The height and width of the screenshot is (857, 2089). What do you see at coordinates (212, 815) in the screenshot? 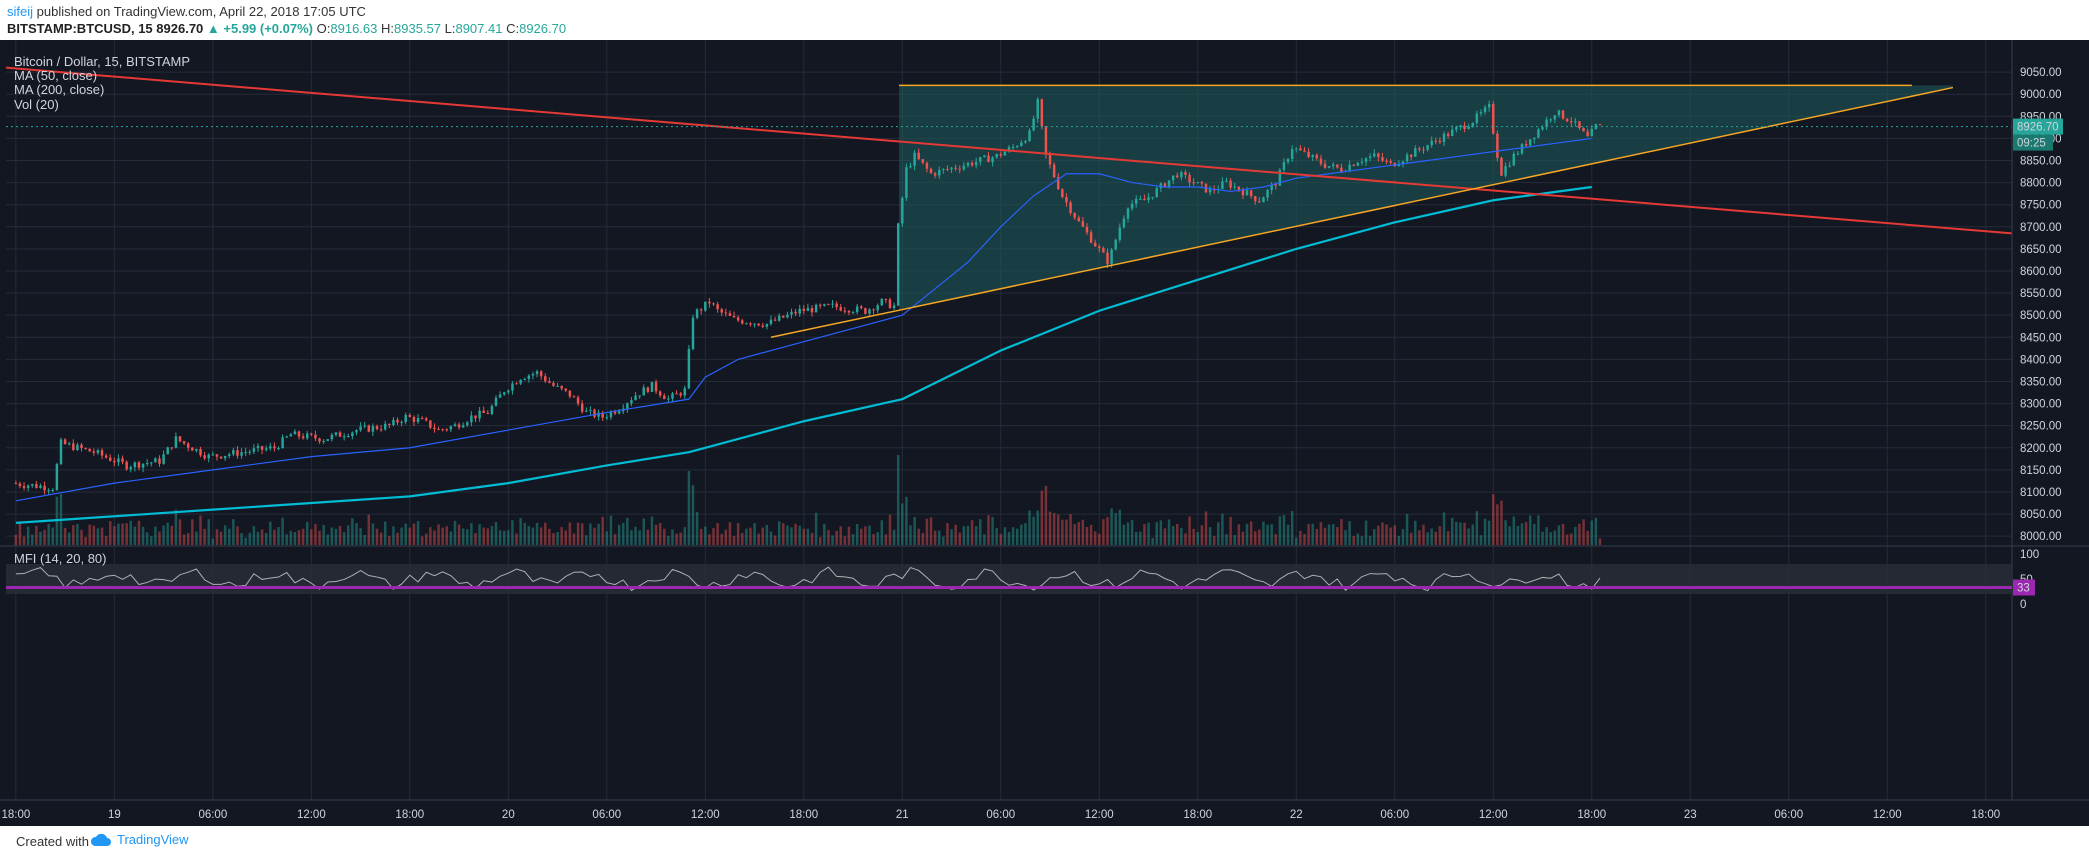
I see `time-tick-label: 06:00` at bounding box center [212, 815].